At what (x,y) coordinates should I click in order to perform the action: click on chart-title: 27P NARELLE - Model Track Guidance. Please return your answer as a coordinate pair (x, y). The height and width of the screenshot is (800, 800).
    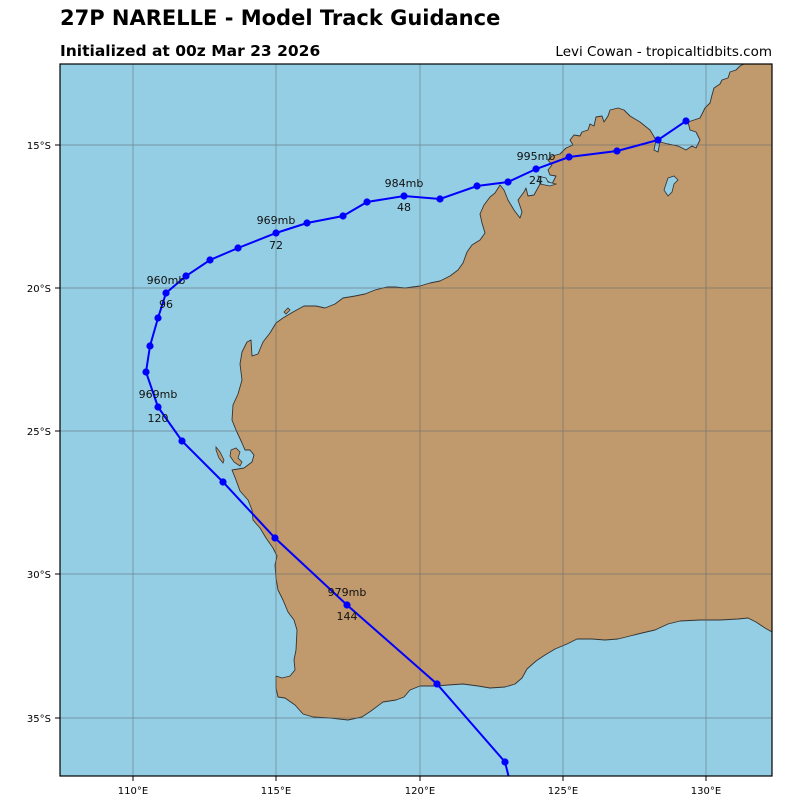
    Looking at the image, I should click on (280, 18).